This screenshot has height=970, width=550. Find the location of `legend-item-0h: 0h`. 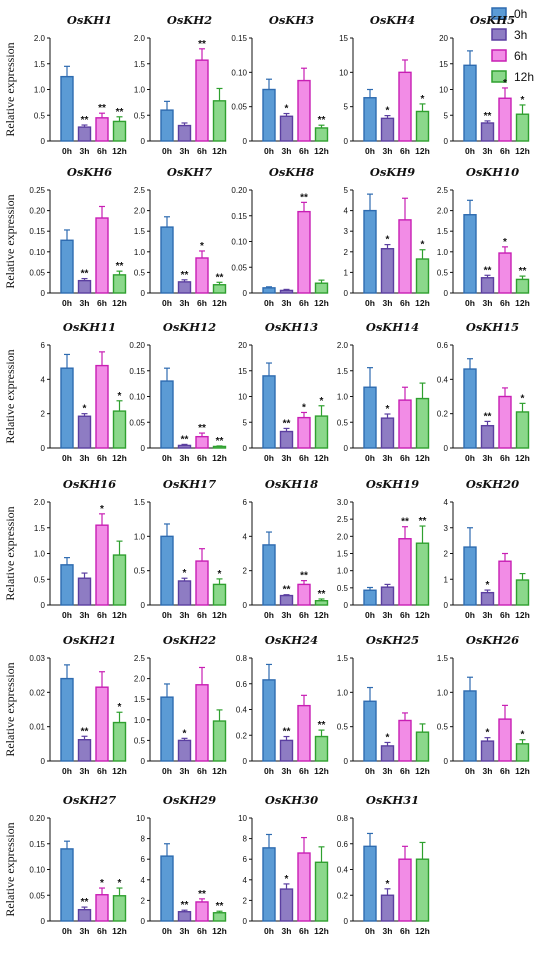

legend-item-0h: 0h is located at coordinates (509, 14).